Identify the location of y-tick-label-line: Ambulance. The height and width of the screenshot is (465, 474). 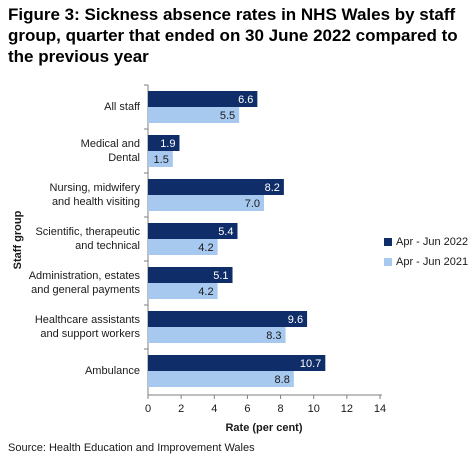
(112, 371).